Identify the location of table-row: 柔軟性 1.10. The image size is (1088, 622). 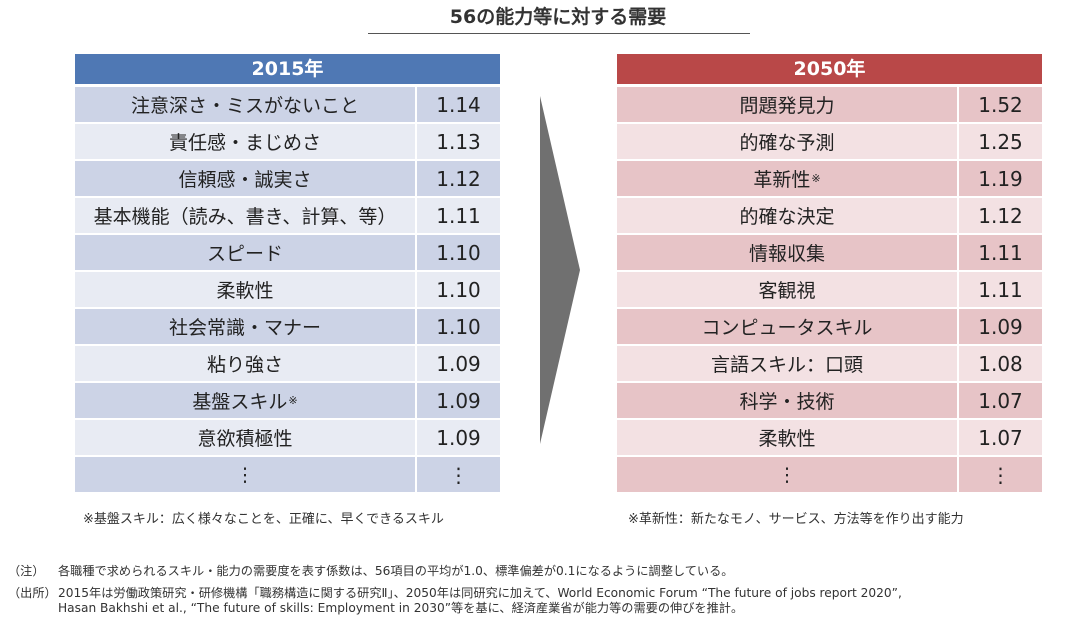
(287, 289).